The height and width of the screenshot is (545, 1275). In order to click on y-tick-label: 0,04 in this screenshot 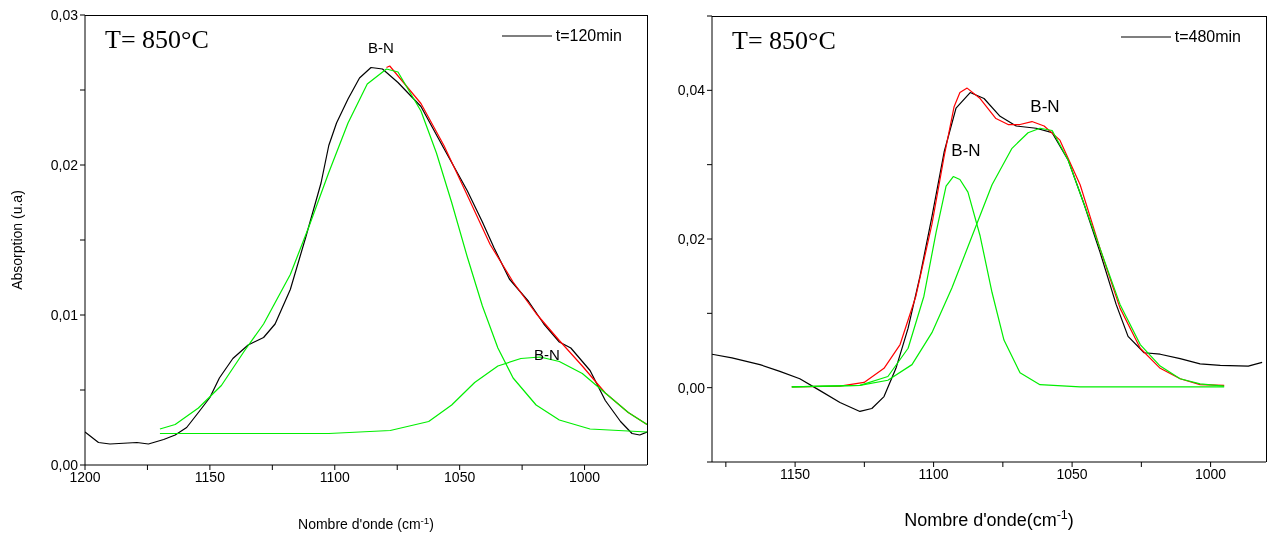, I will do `click(691, 90)`.